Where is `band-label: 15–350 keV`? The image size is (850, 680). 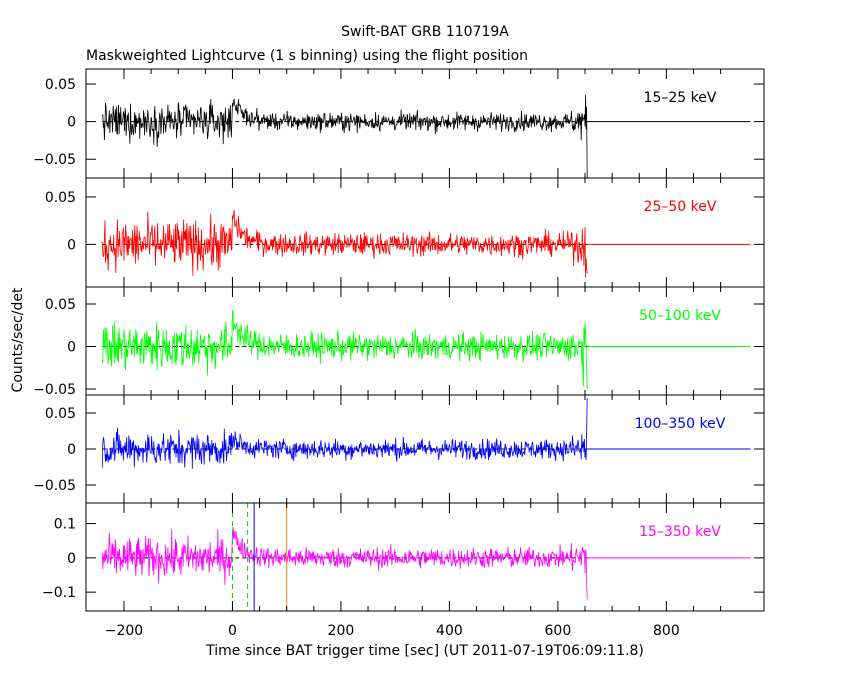 band-label: 15–350 keV is located at coordinates (680, 532).